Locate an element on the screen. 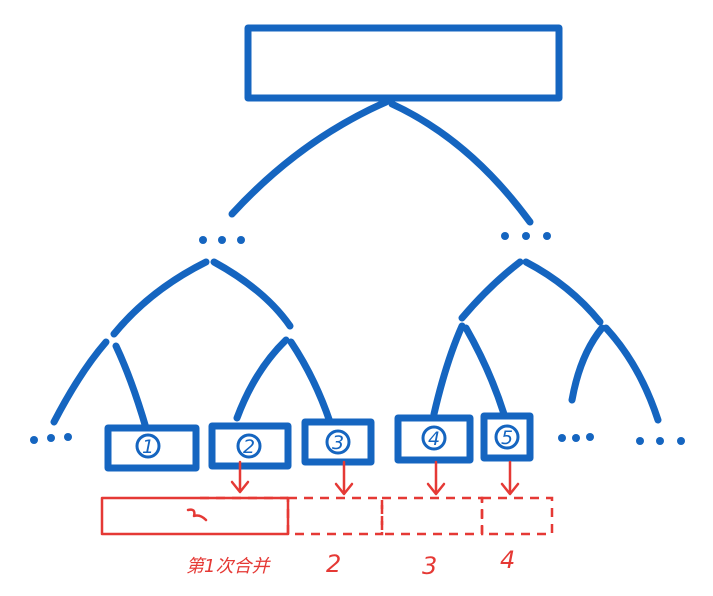 The image size is (713, 596). root-right-branch is located at coordinates (461, 163).